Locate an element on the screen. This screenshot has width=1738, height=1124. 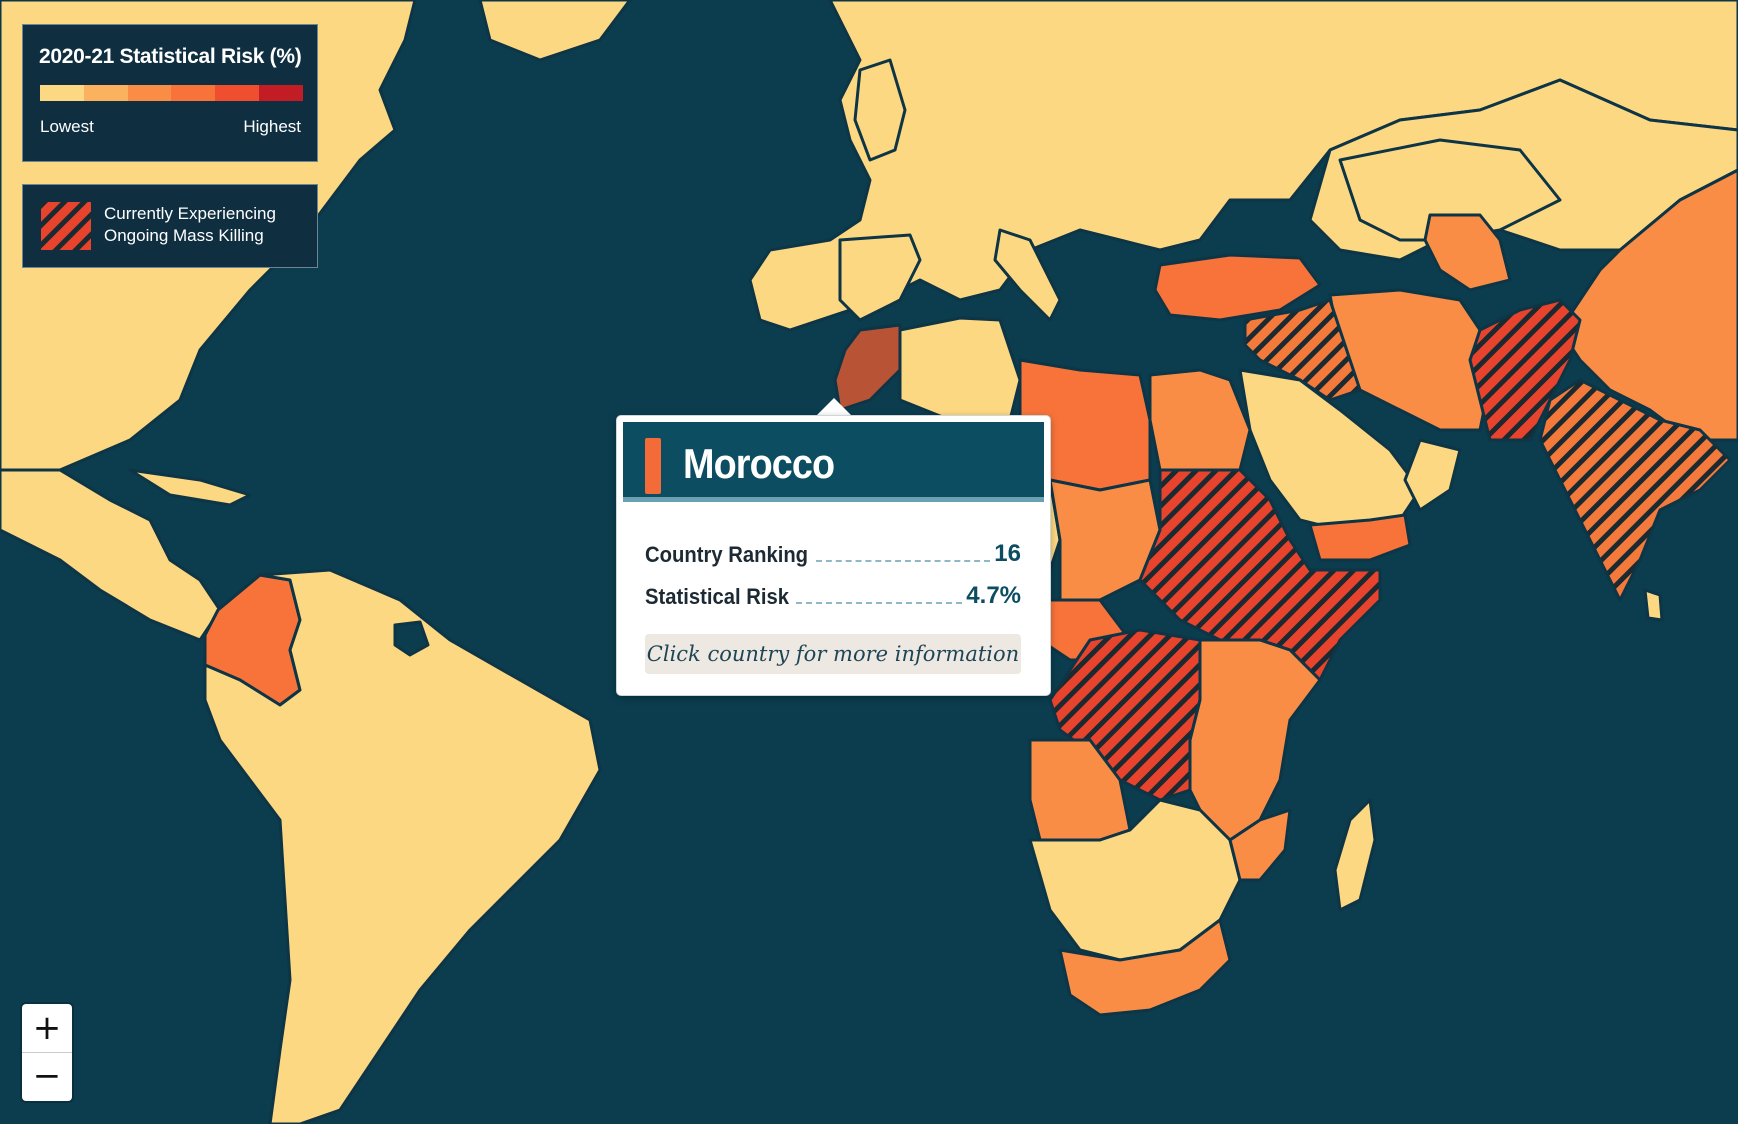
legend-title: 2020-21 Statistical Risk (%) is located at coordinates (170, 56).